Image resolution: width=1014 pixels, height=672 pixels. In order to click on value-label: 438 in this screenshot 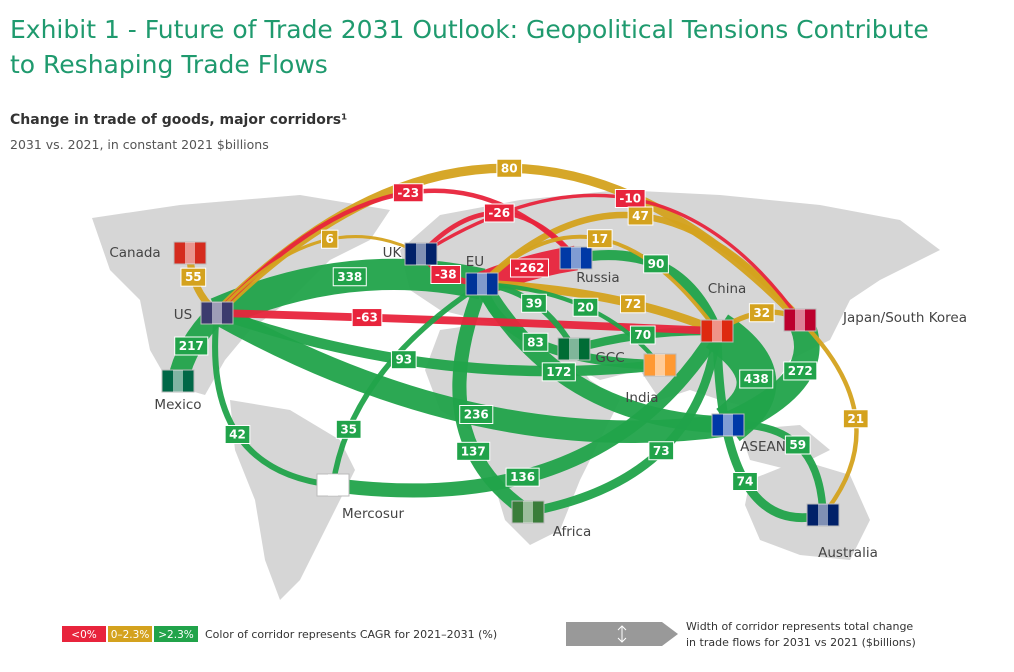, I will do `click(756, 379)`.